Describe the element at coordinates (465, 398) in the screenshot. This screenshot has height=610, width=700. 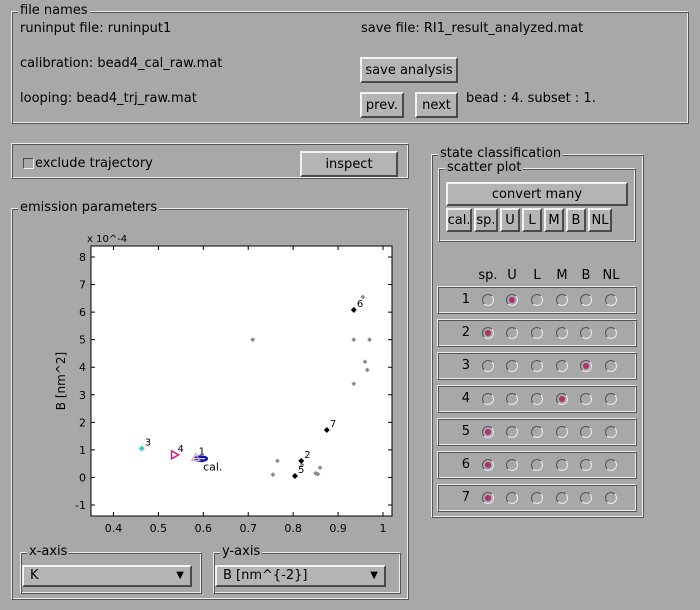
I see `state-row-number: 4` at that location.